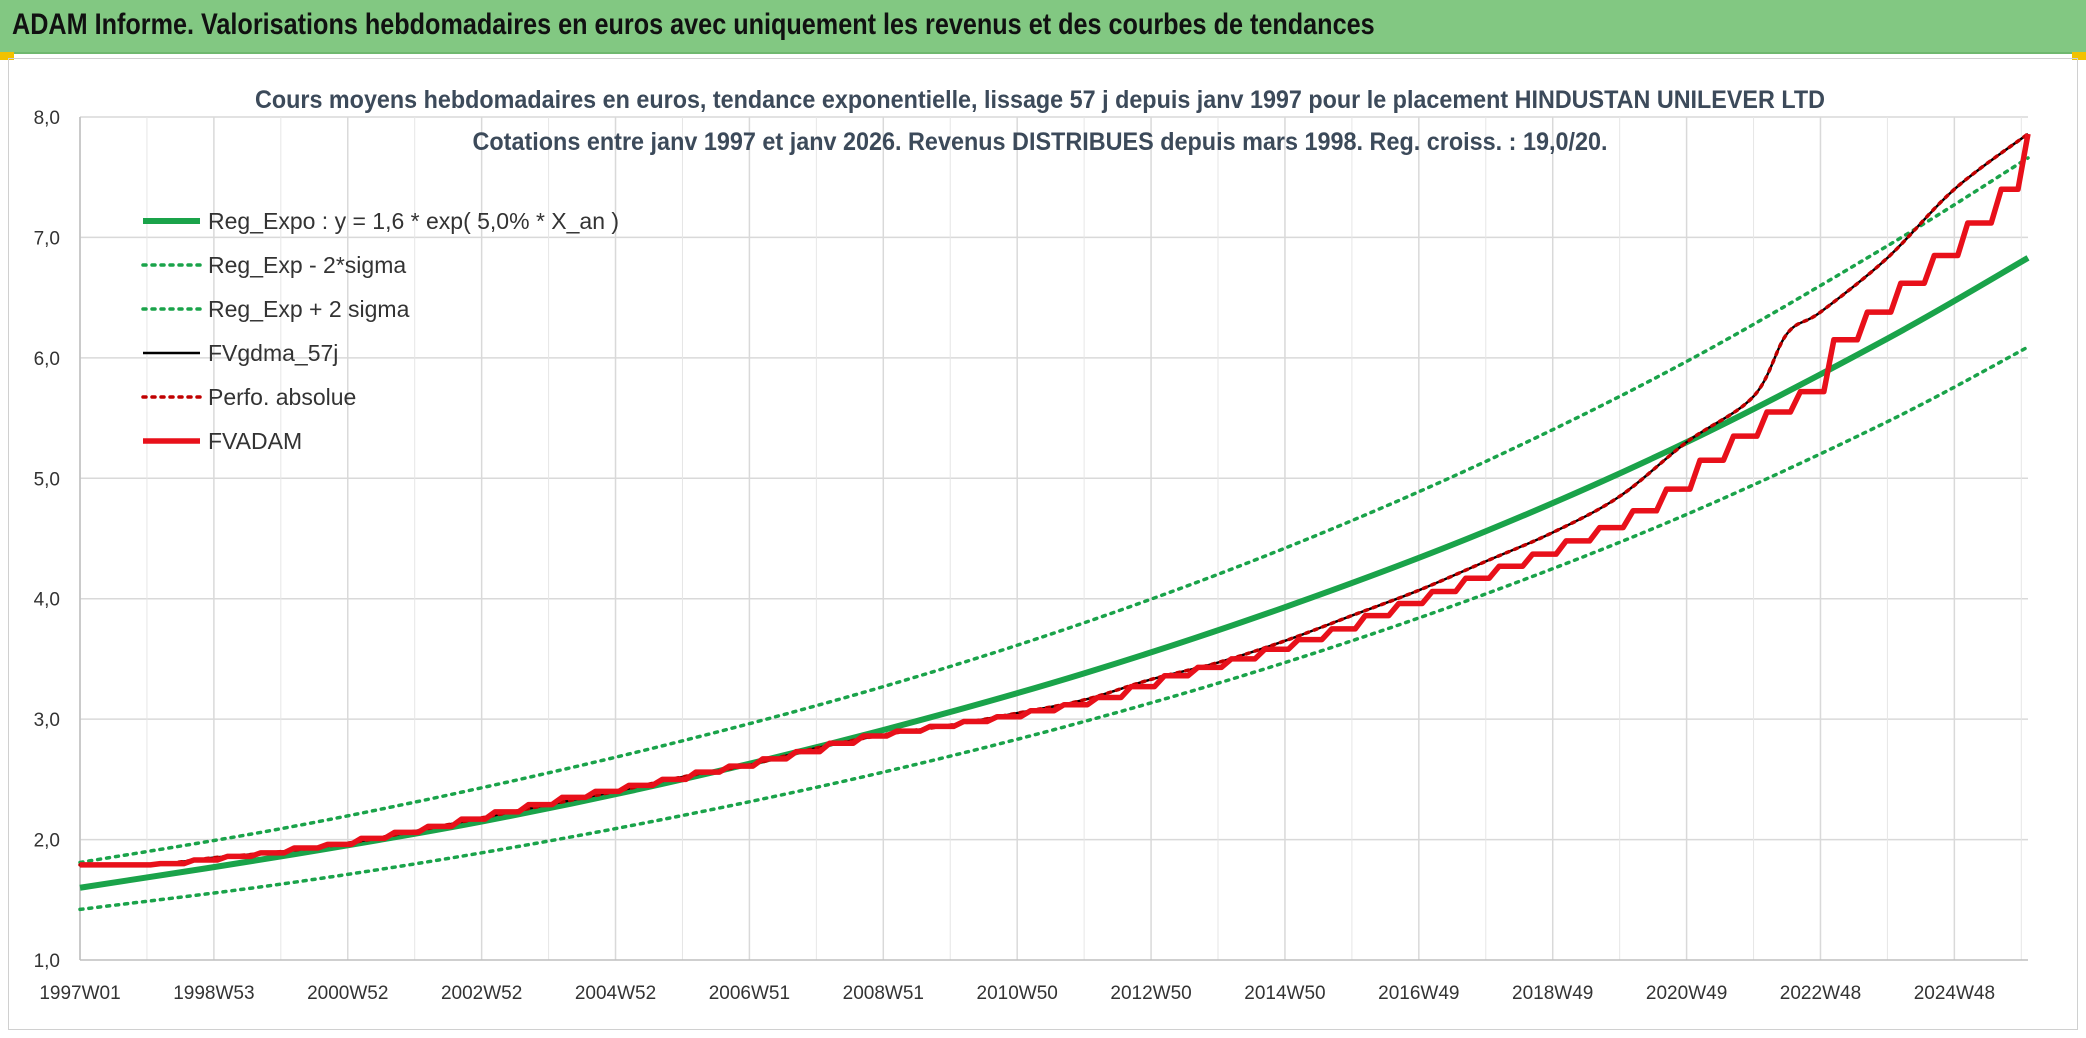 This screenshot has width=2086, height=1038. What do you see at coordinates (1954, 993) in the screenshot?
I see `x-tick-label: 2024W48` at bounding box center [1954, 993].